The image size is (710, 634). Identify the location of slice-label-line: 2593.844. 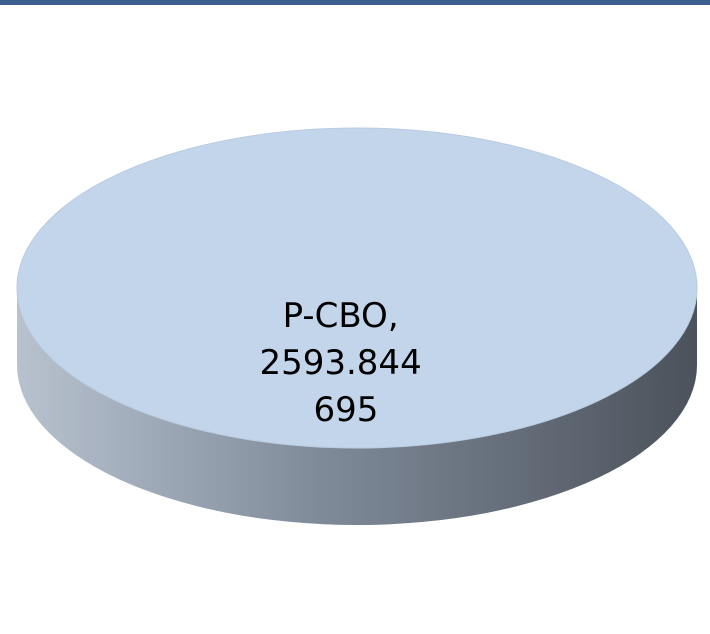
(340, 363).